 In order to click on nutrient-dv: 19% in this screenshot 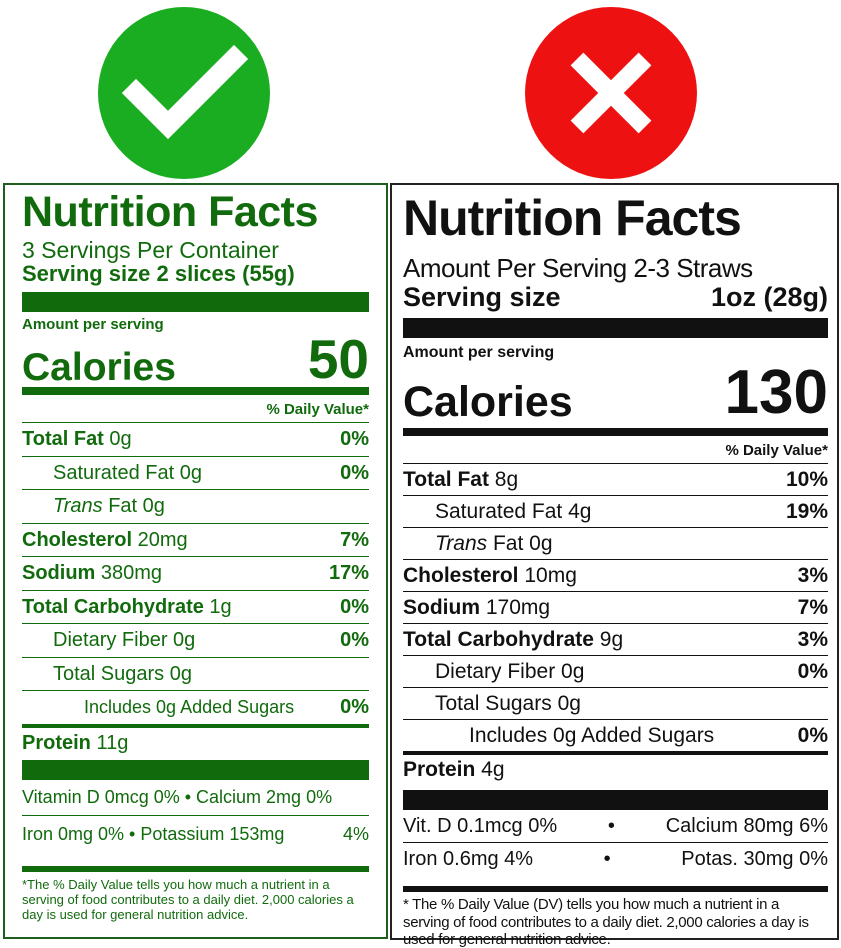, I will do `click(806, 511)`.